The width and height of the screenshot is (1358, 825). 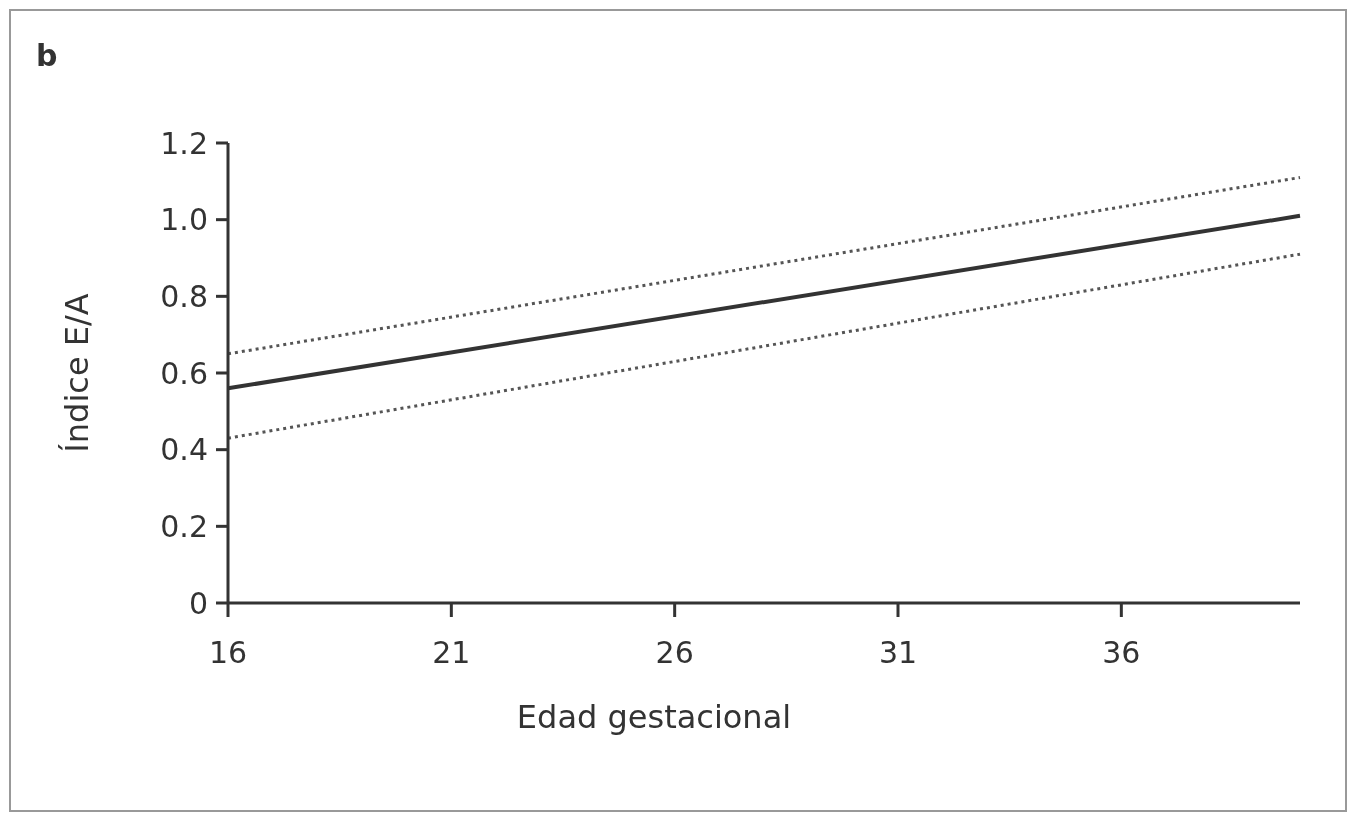 I want to click on x-tick-label: 36, so click(x=1121, y=652).